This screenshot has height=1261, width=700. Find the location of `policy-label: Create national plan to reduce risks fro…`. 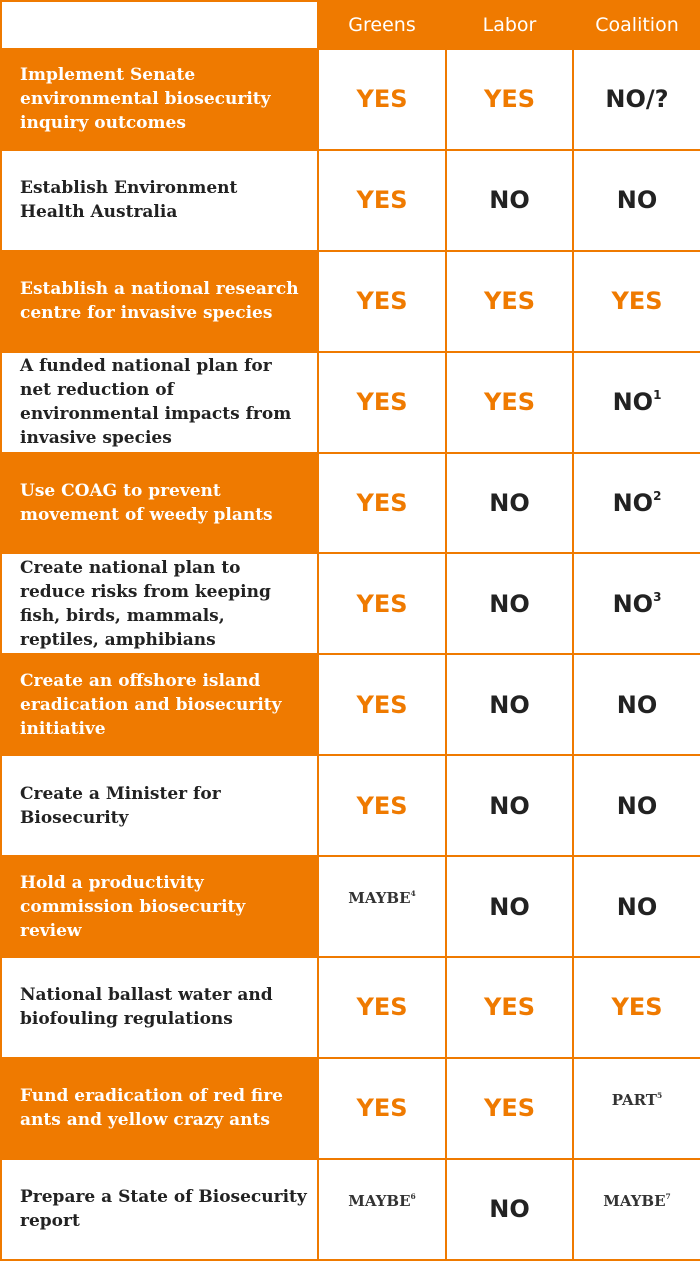

policy-label: Create national plan to reduce risks fro… is located at coordinates (159, 604).